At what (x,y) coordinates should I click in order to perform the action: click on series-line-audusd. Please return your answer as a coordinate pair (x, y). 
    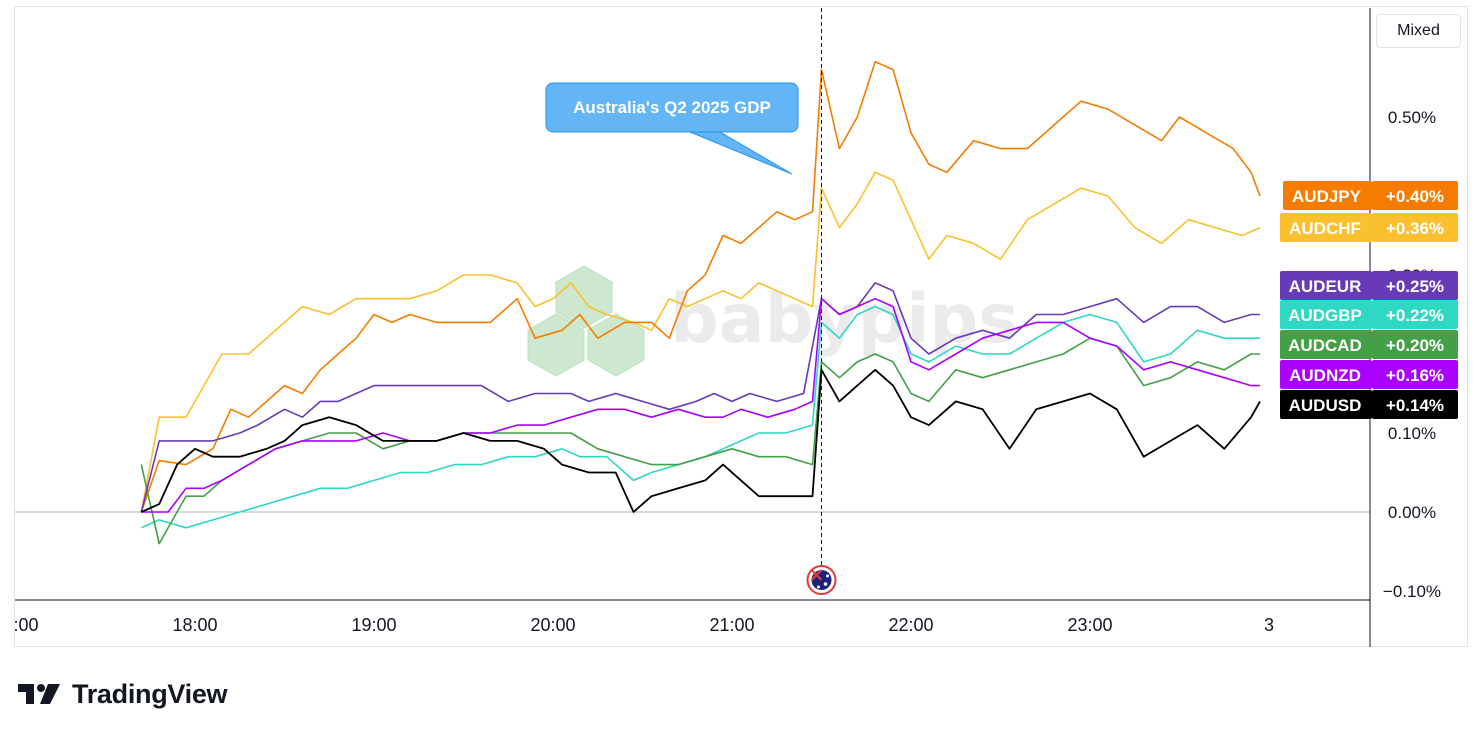
    Looking at the image, I should click on (700, 440).